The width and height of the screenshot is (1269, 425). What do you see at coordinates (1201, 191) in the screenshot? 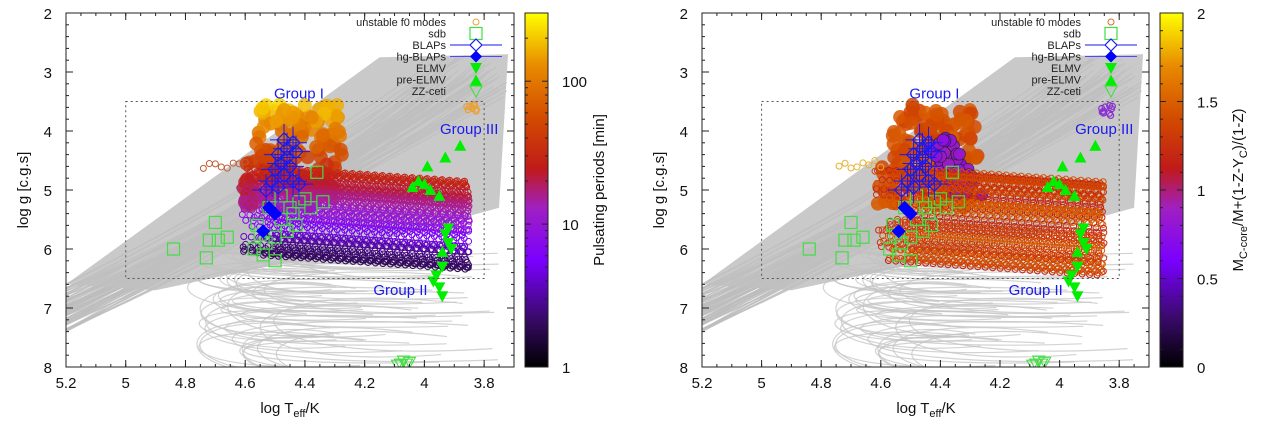
I see `colorbar-tick-label: 1` at bounding box center [1201, 191].